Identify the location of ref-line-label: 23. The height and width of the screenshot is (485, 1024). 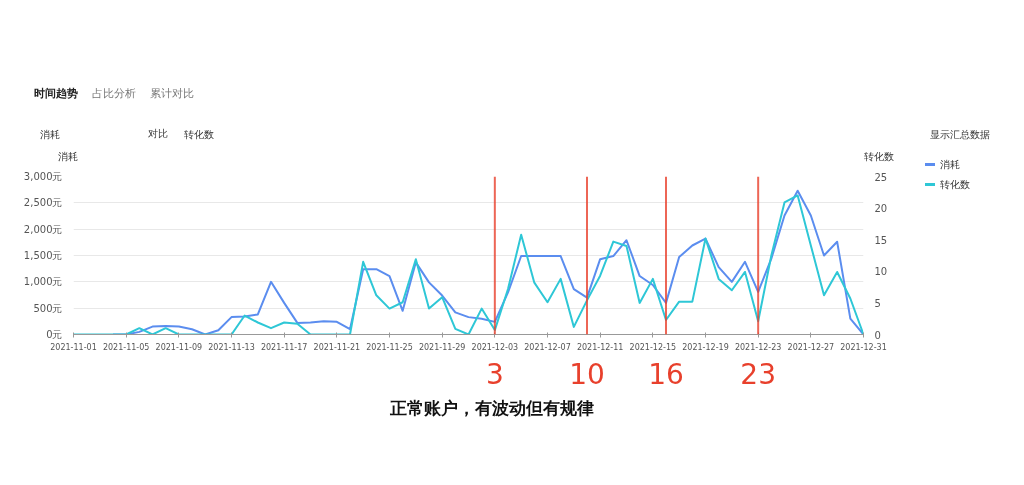
(758, 374).